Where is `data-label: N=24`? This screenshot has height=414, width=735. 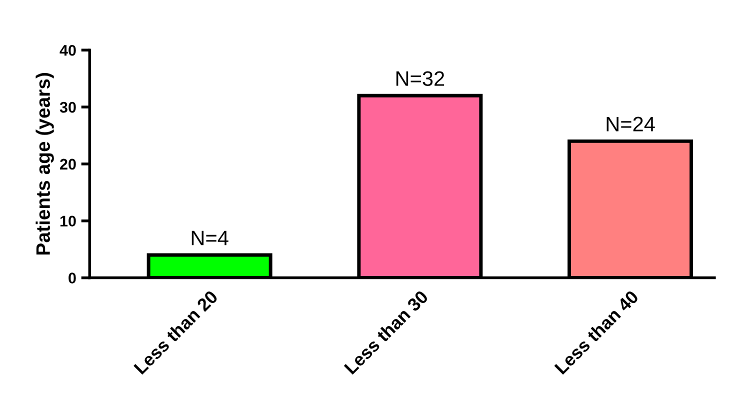
data-label: N=24 is located at coordinates (630, 124).